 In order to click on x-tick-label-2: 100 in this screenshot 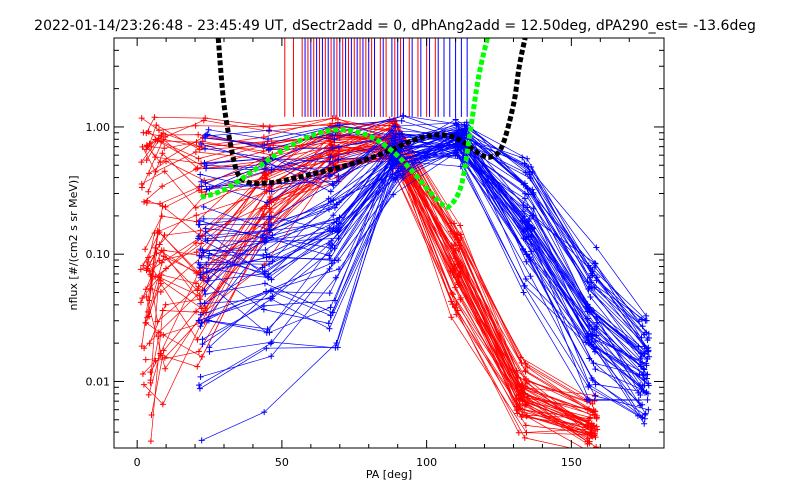, I will do `click(426, 462)`.